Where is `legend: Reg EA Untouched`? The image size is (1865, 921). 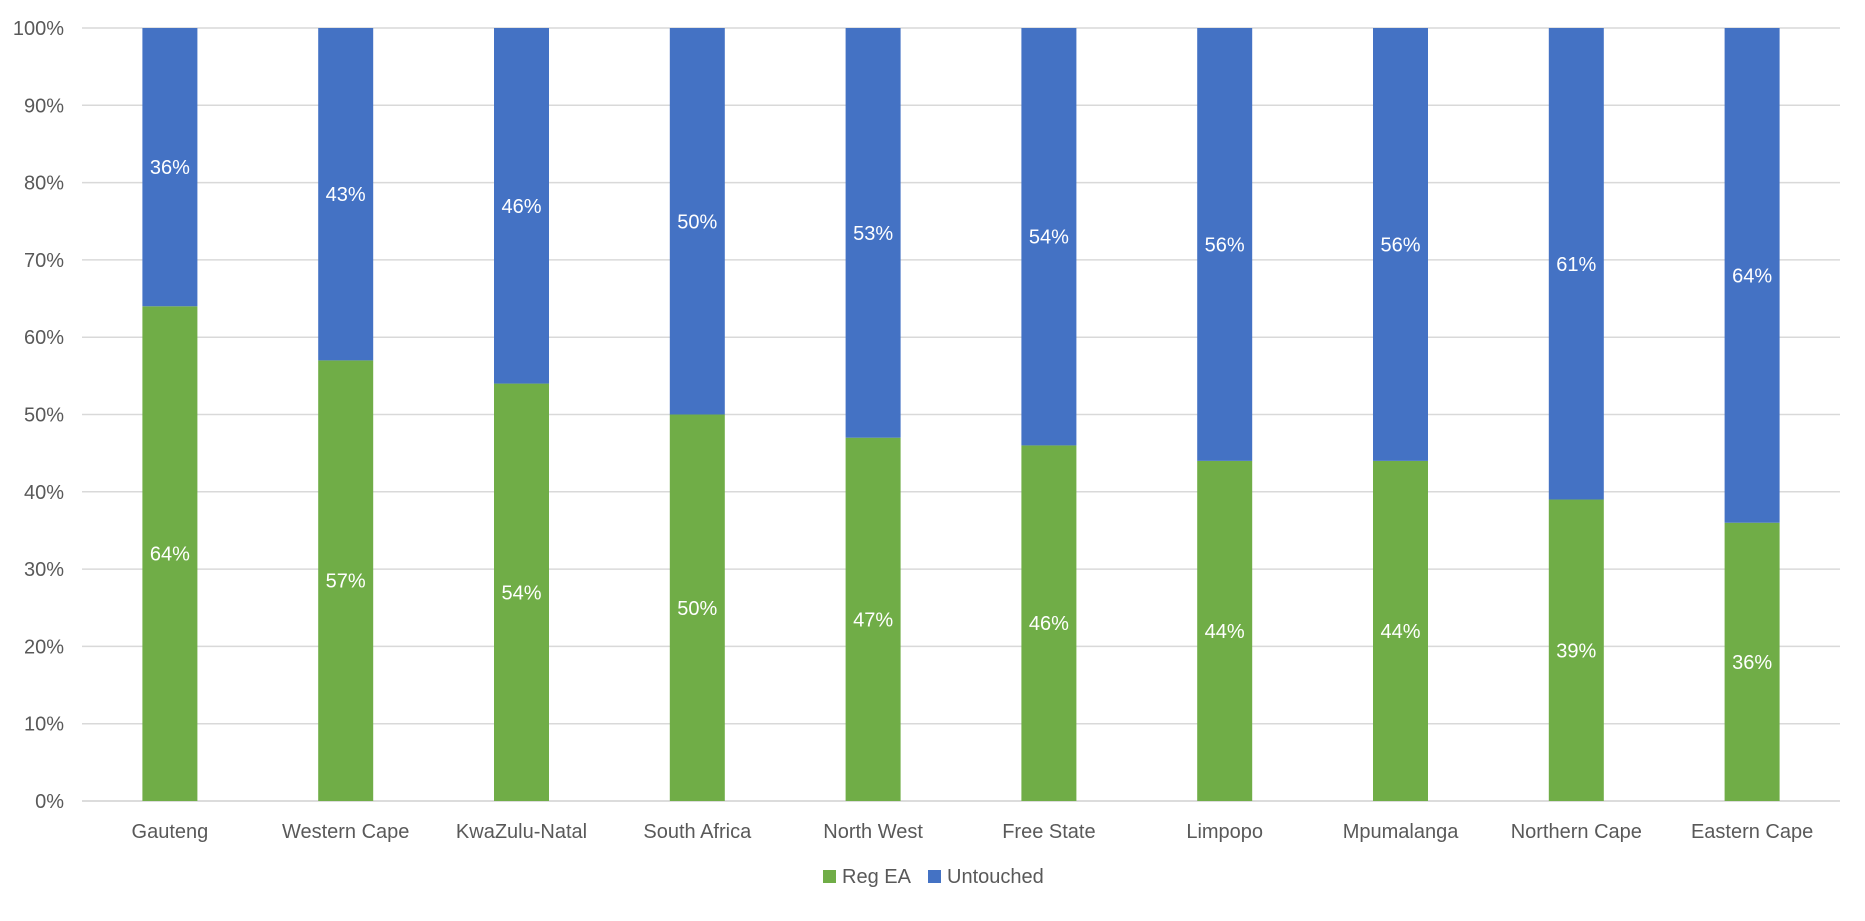
legend: Reg EA Untouched is located at coordinates (933, 877).